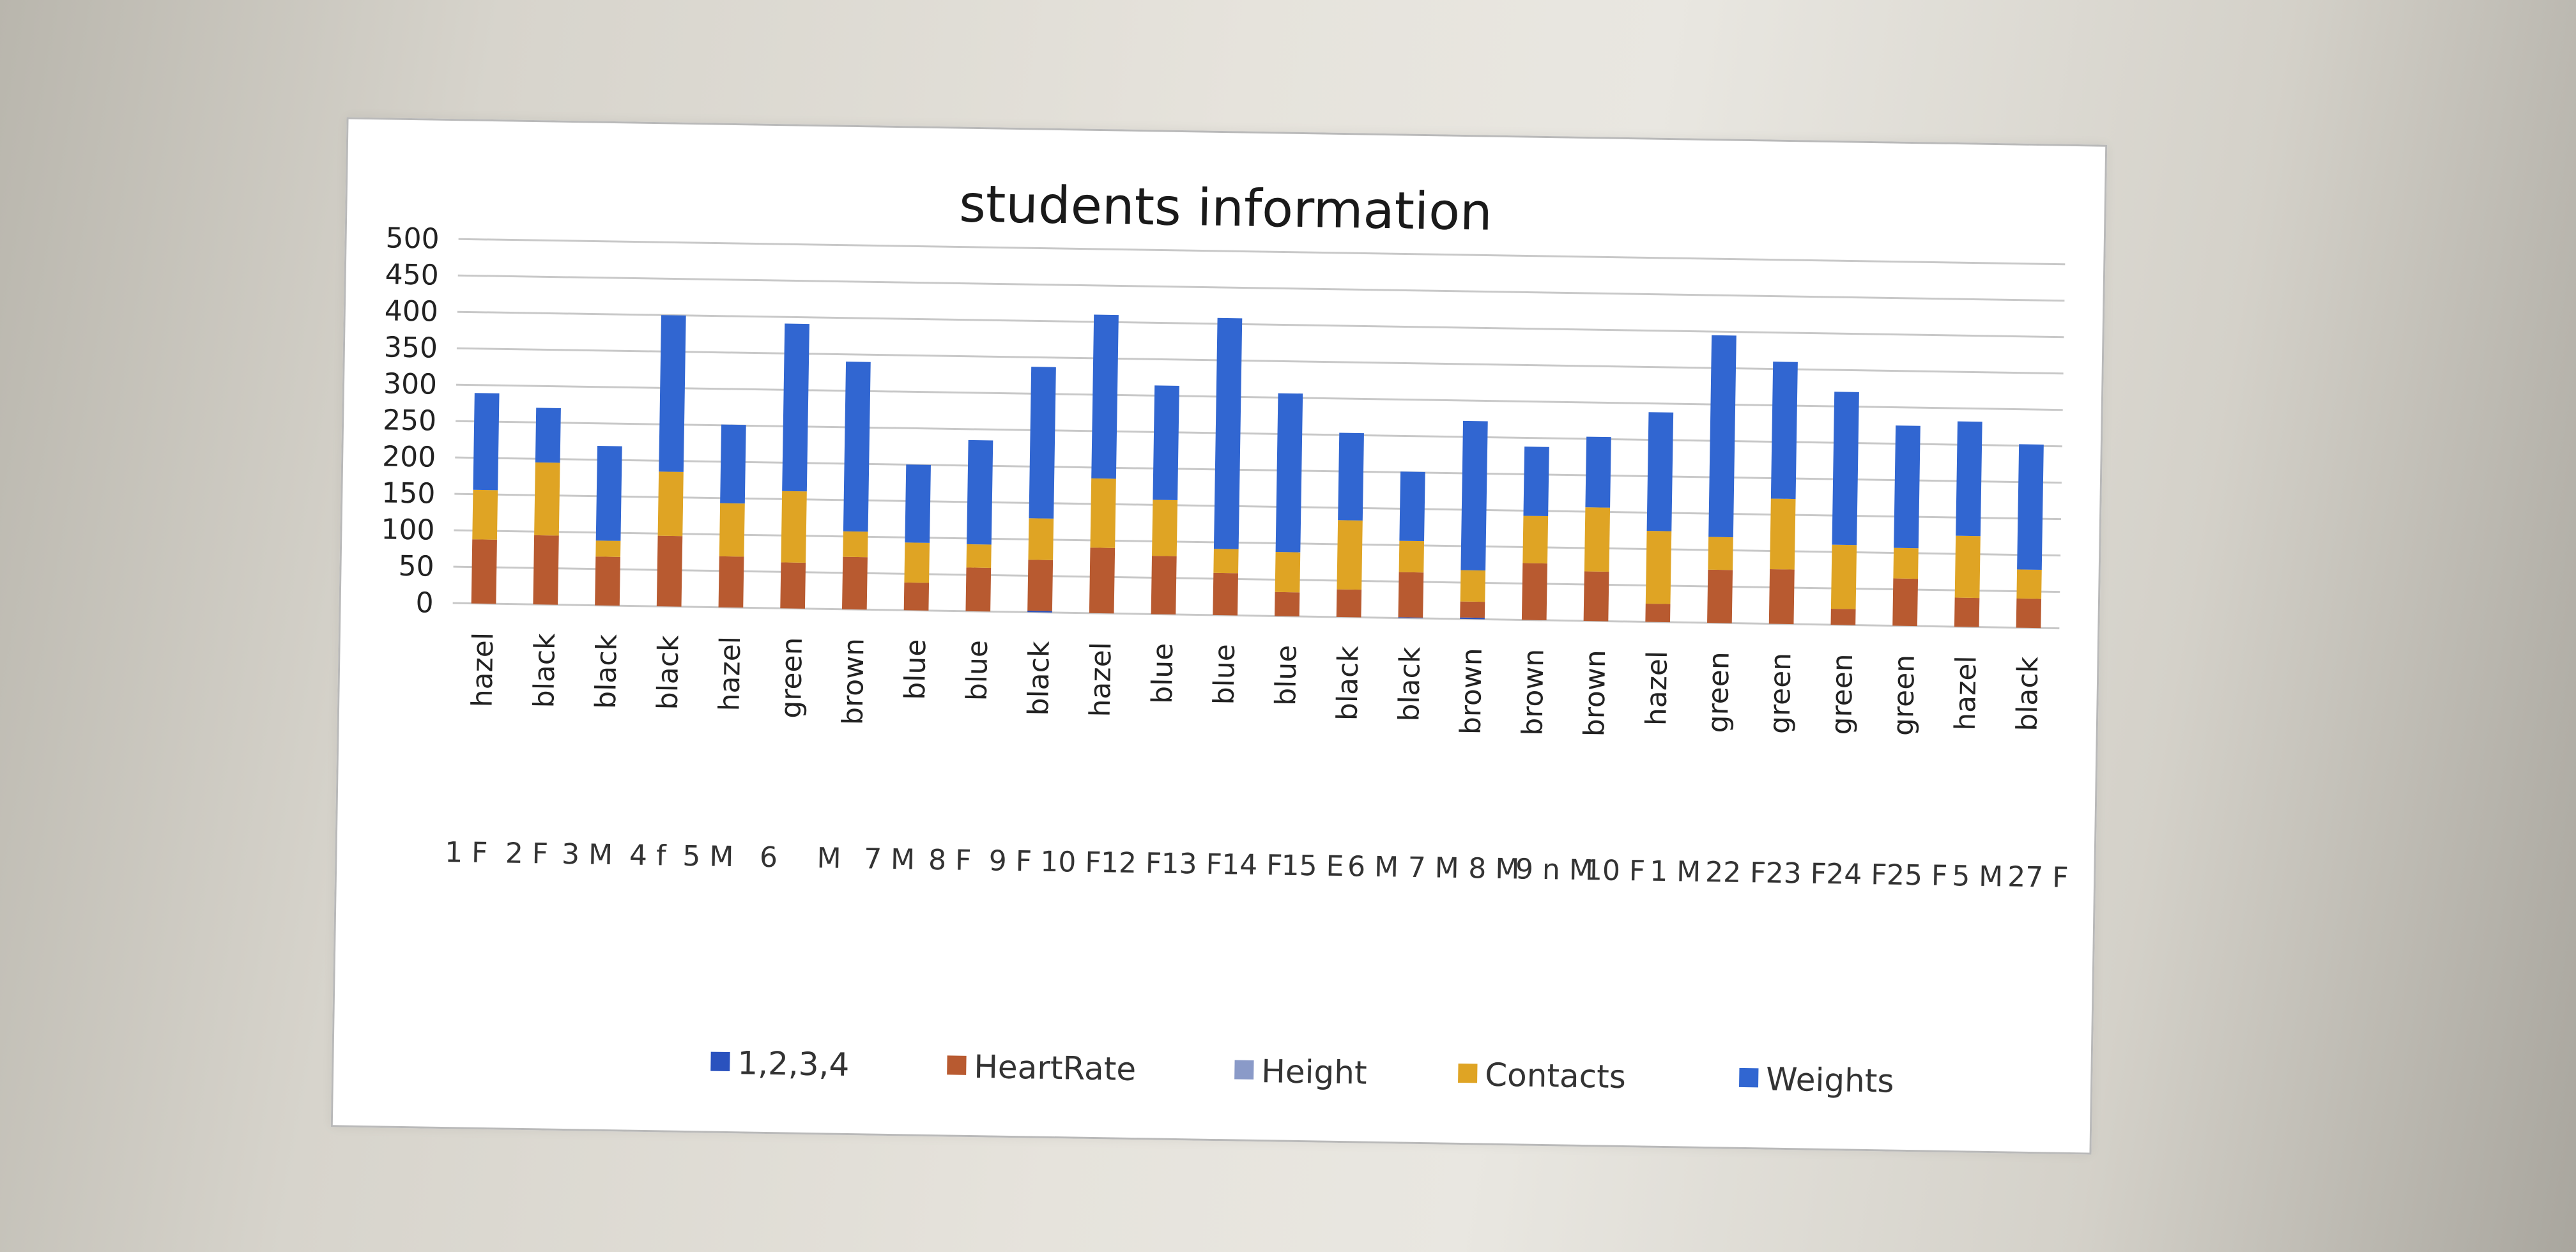  What do you see at coordinates (1830, 1080) in the screenshot?
I see `legend-label: Weights` at bounding box center [1830, 1080].